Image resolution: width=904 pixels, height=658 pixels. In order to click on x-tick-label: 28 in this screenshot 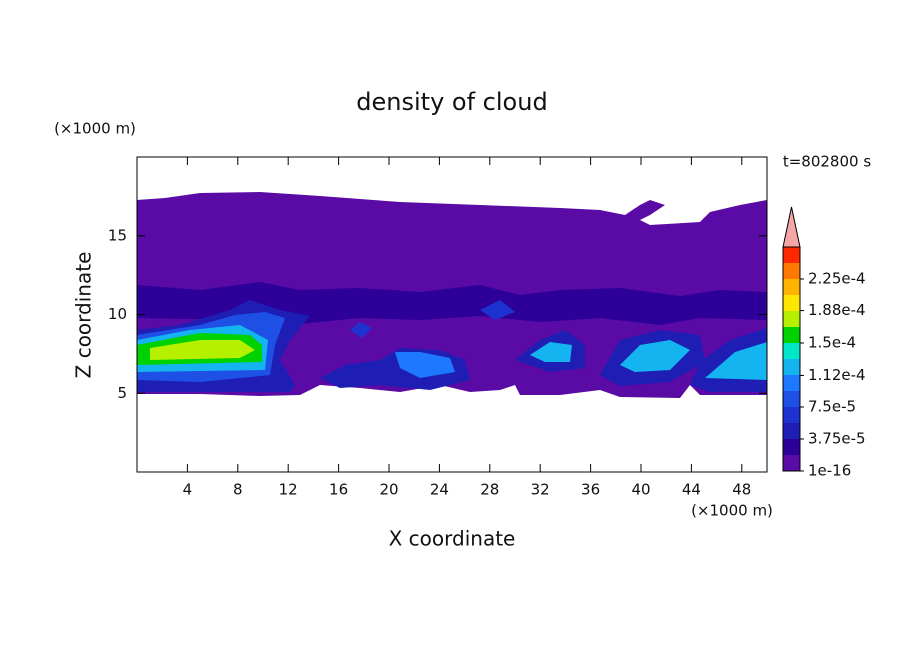, I will do `click(489, 490)`.